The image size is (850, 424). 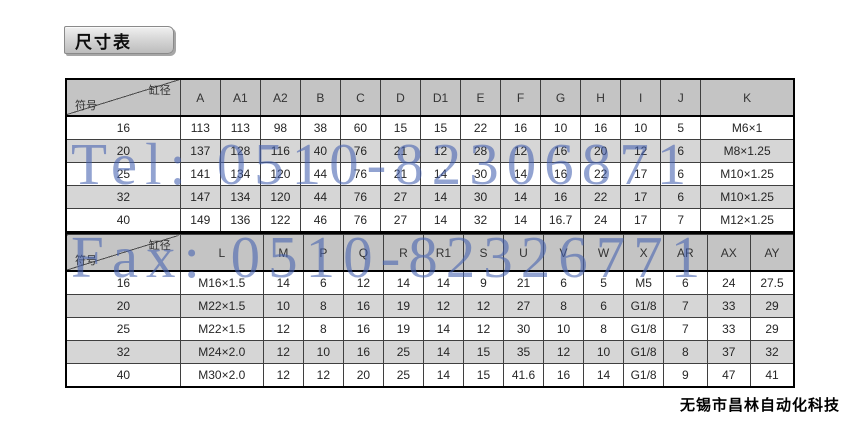 I want to click on column-header-L: L, so click(x=221, y=253).